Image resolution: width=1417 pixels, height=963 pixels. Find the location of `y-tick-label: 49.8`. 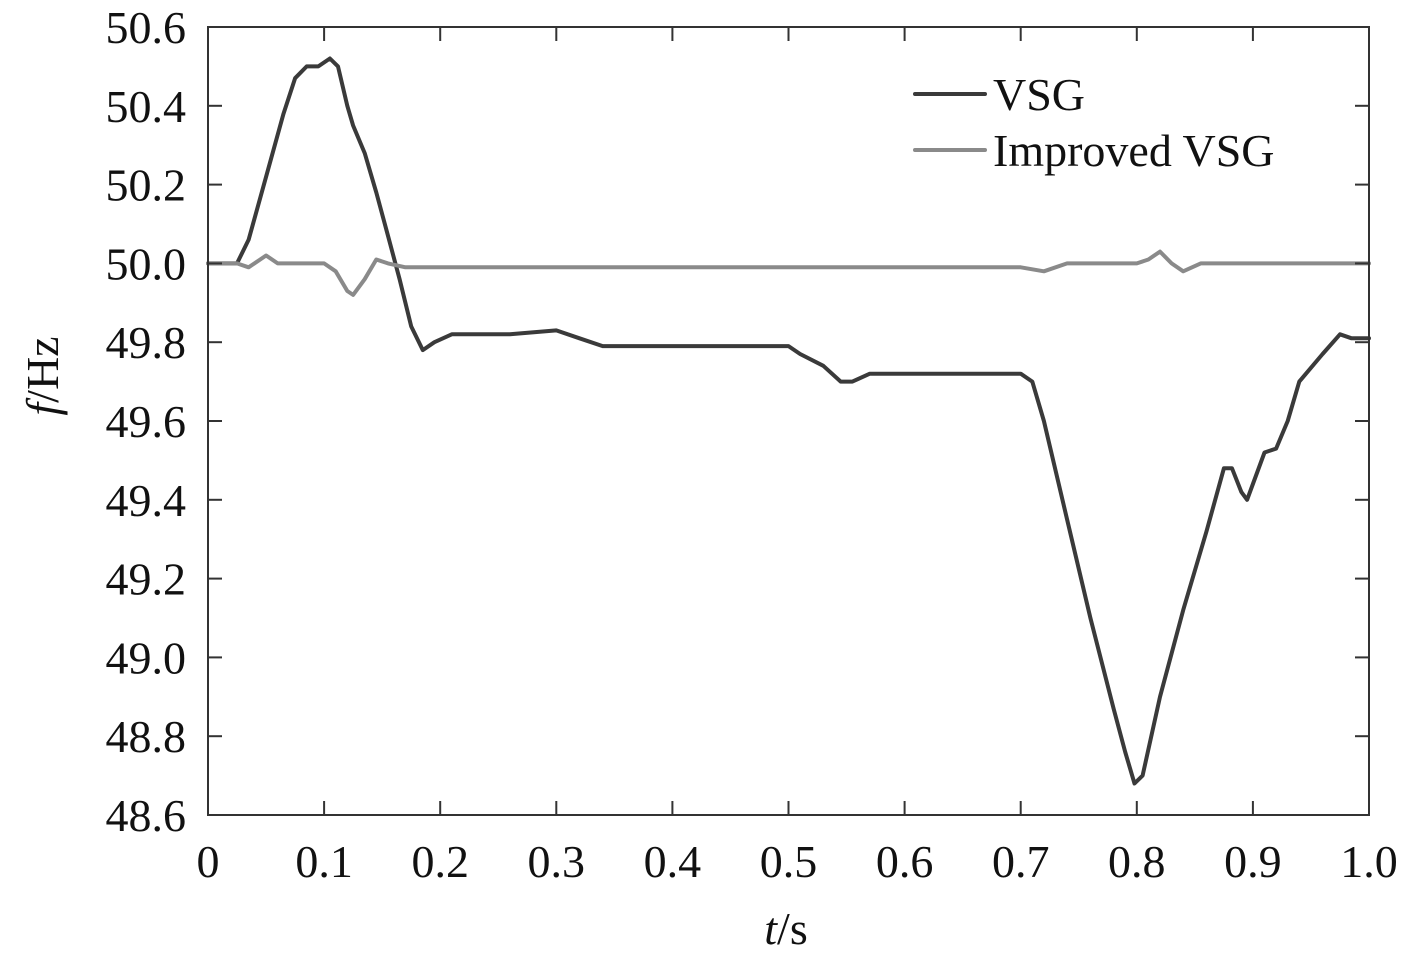

y-tick-label: 49.8 is located at coordinates (146, 342).